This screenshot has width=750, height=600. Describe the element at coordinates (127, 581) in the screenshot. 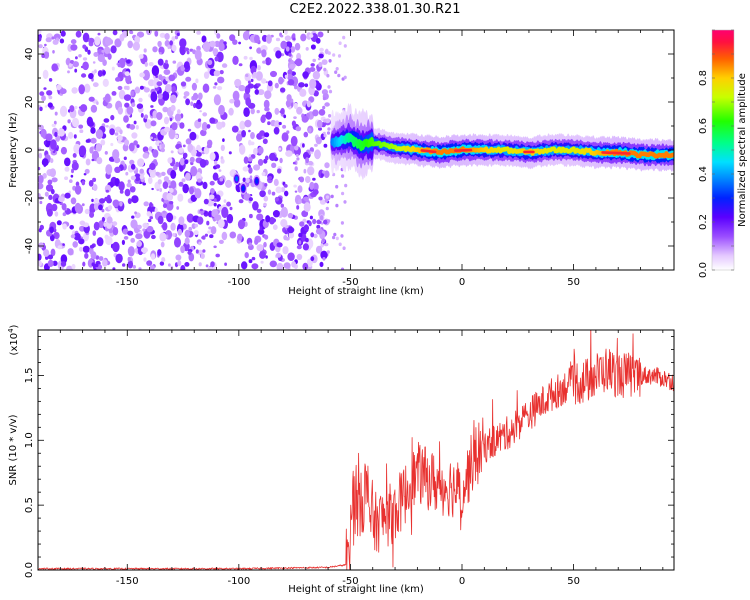

I see `x-tick-label: -150` at that location.